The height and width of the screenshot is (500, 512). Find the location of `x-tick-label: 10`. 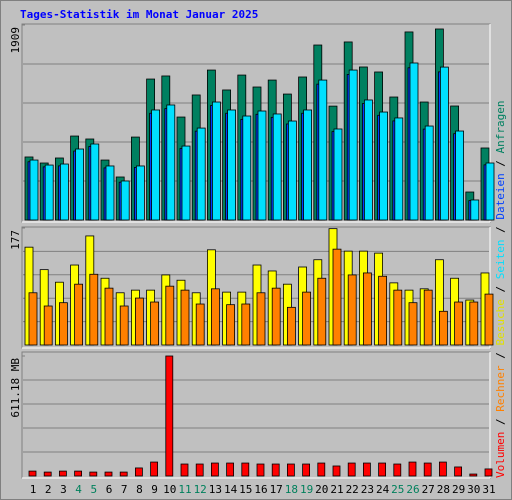

x-tick-label: 10 is located at coordinates (169, 489).